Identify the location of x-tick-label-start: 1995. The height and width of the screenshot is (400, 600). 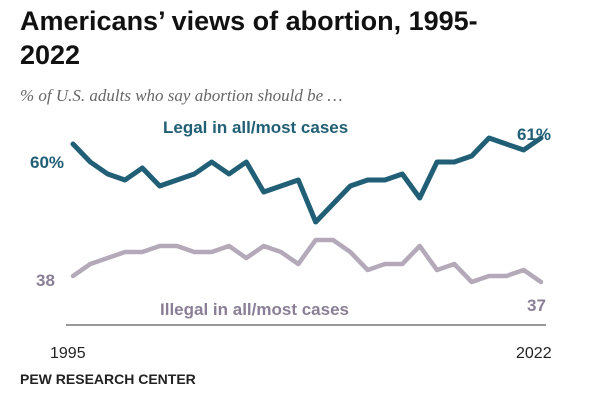
(68, 353).